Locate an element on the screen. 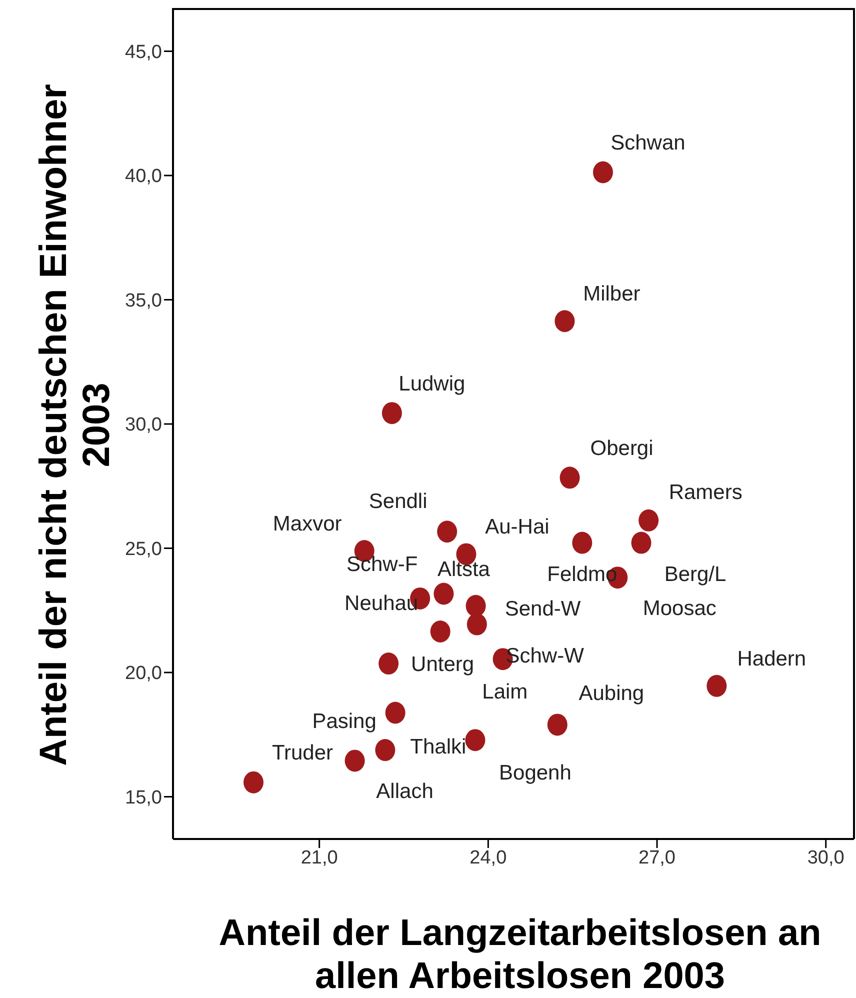 The image size is (856, 998). annotation: Ramers is located at coordinates (705, 492).